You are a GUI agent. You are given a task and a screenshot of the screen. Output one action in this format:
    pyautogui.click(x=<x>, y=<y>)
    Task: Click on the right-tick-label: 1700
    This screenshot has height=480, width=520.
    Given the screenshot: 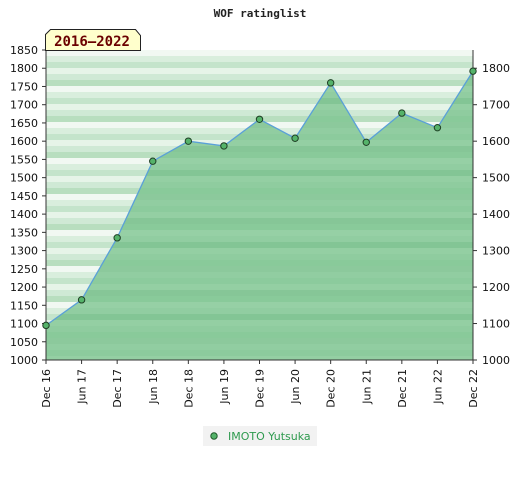 What is the action you would take?
    pyautogui.click(x=496, y=105)
    